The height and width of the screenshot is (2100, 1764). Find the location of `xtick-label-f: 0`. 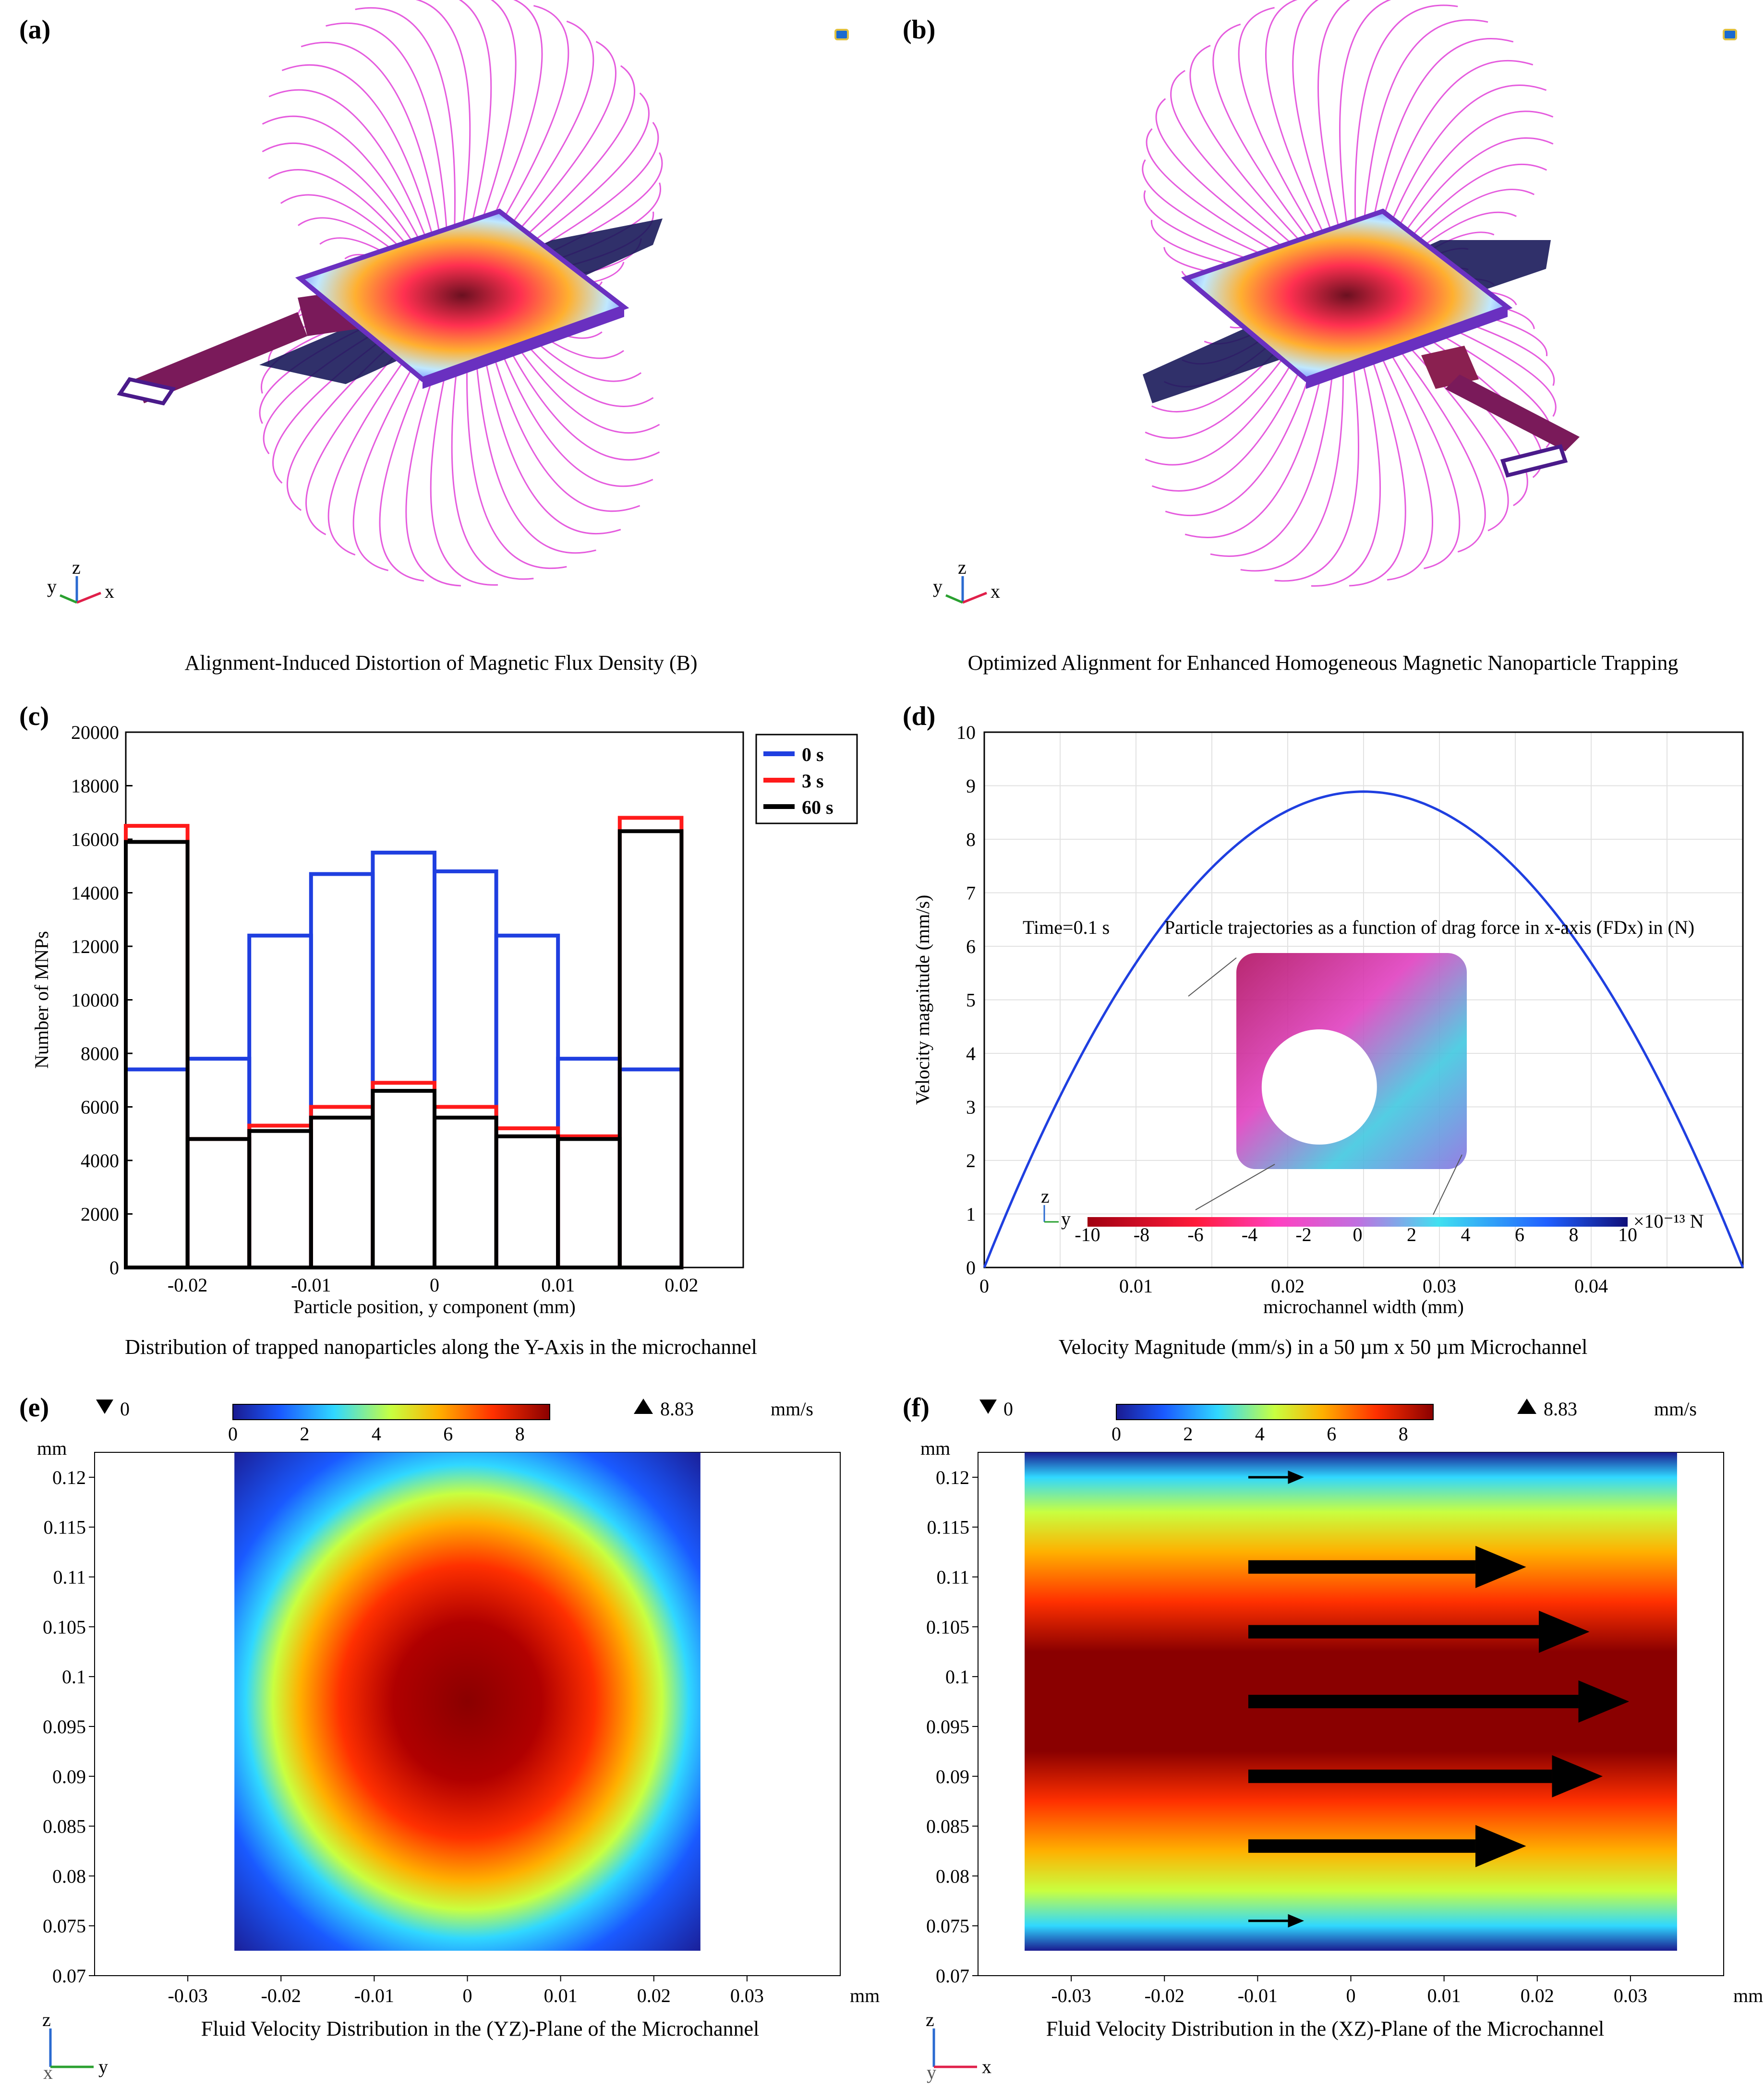

xtick-label-f: 0 is located at coordinates (1351, 1995).